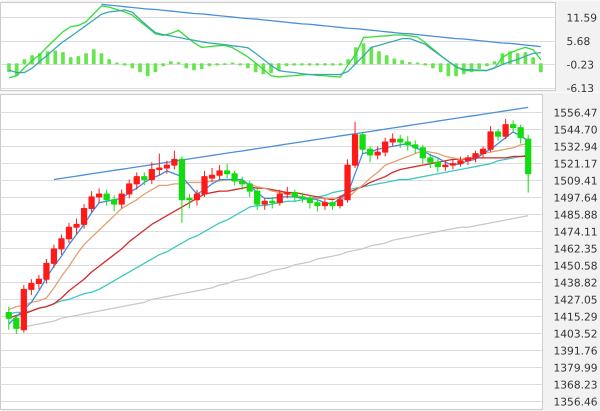 This screenshot has width=600, height=411. I want to click on y-tick-label: 1485.88, so click(576, 215).